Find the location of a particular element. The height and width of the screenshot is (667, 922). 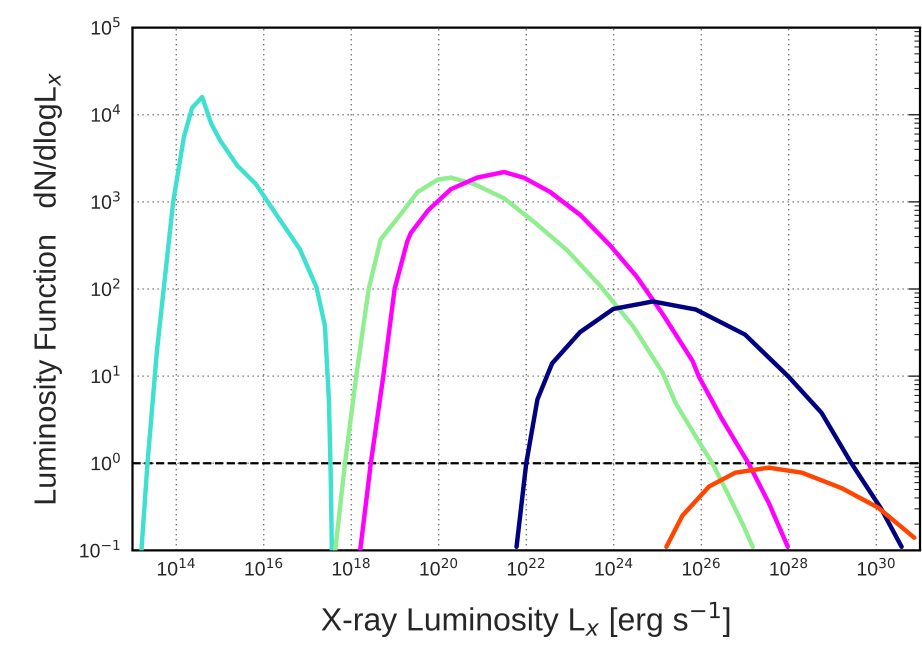

y-tick-label: 10$^{0}$ is located at coordinates (106, 461).